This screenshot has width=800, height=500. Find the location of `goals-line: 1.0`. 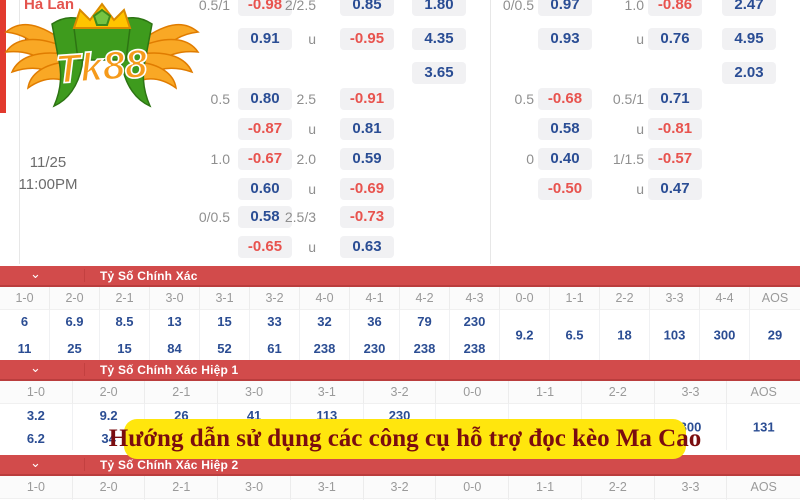

goals-line: 1.0 is located at coordinates (634, 6).